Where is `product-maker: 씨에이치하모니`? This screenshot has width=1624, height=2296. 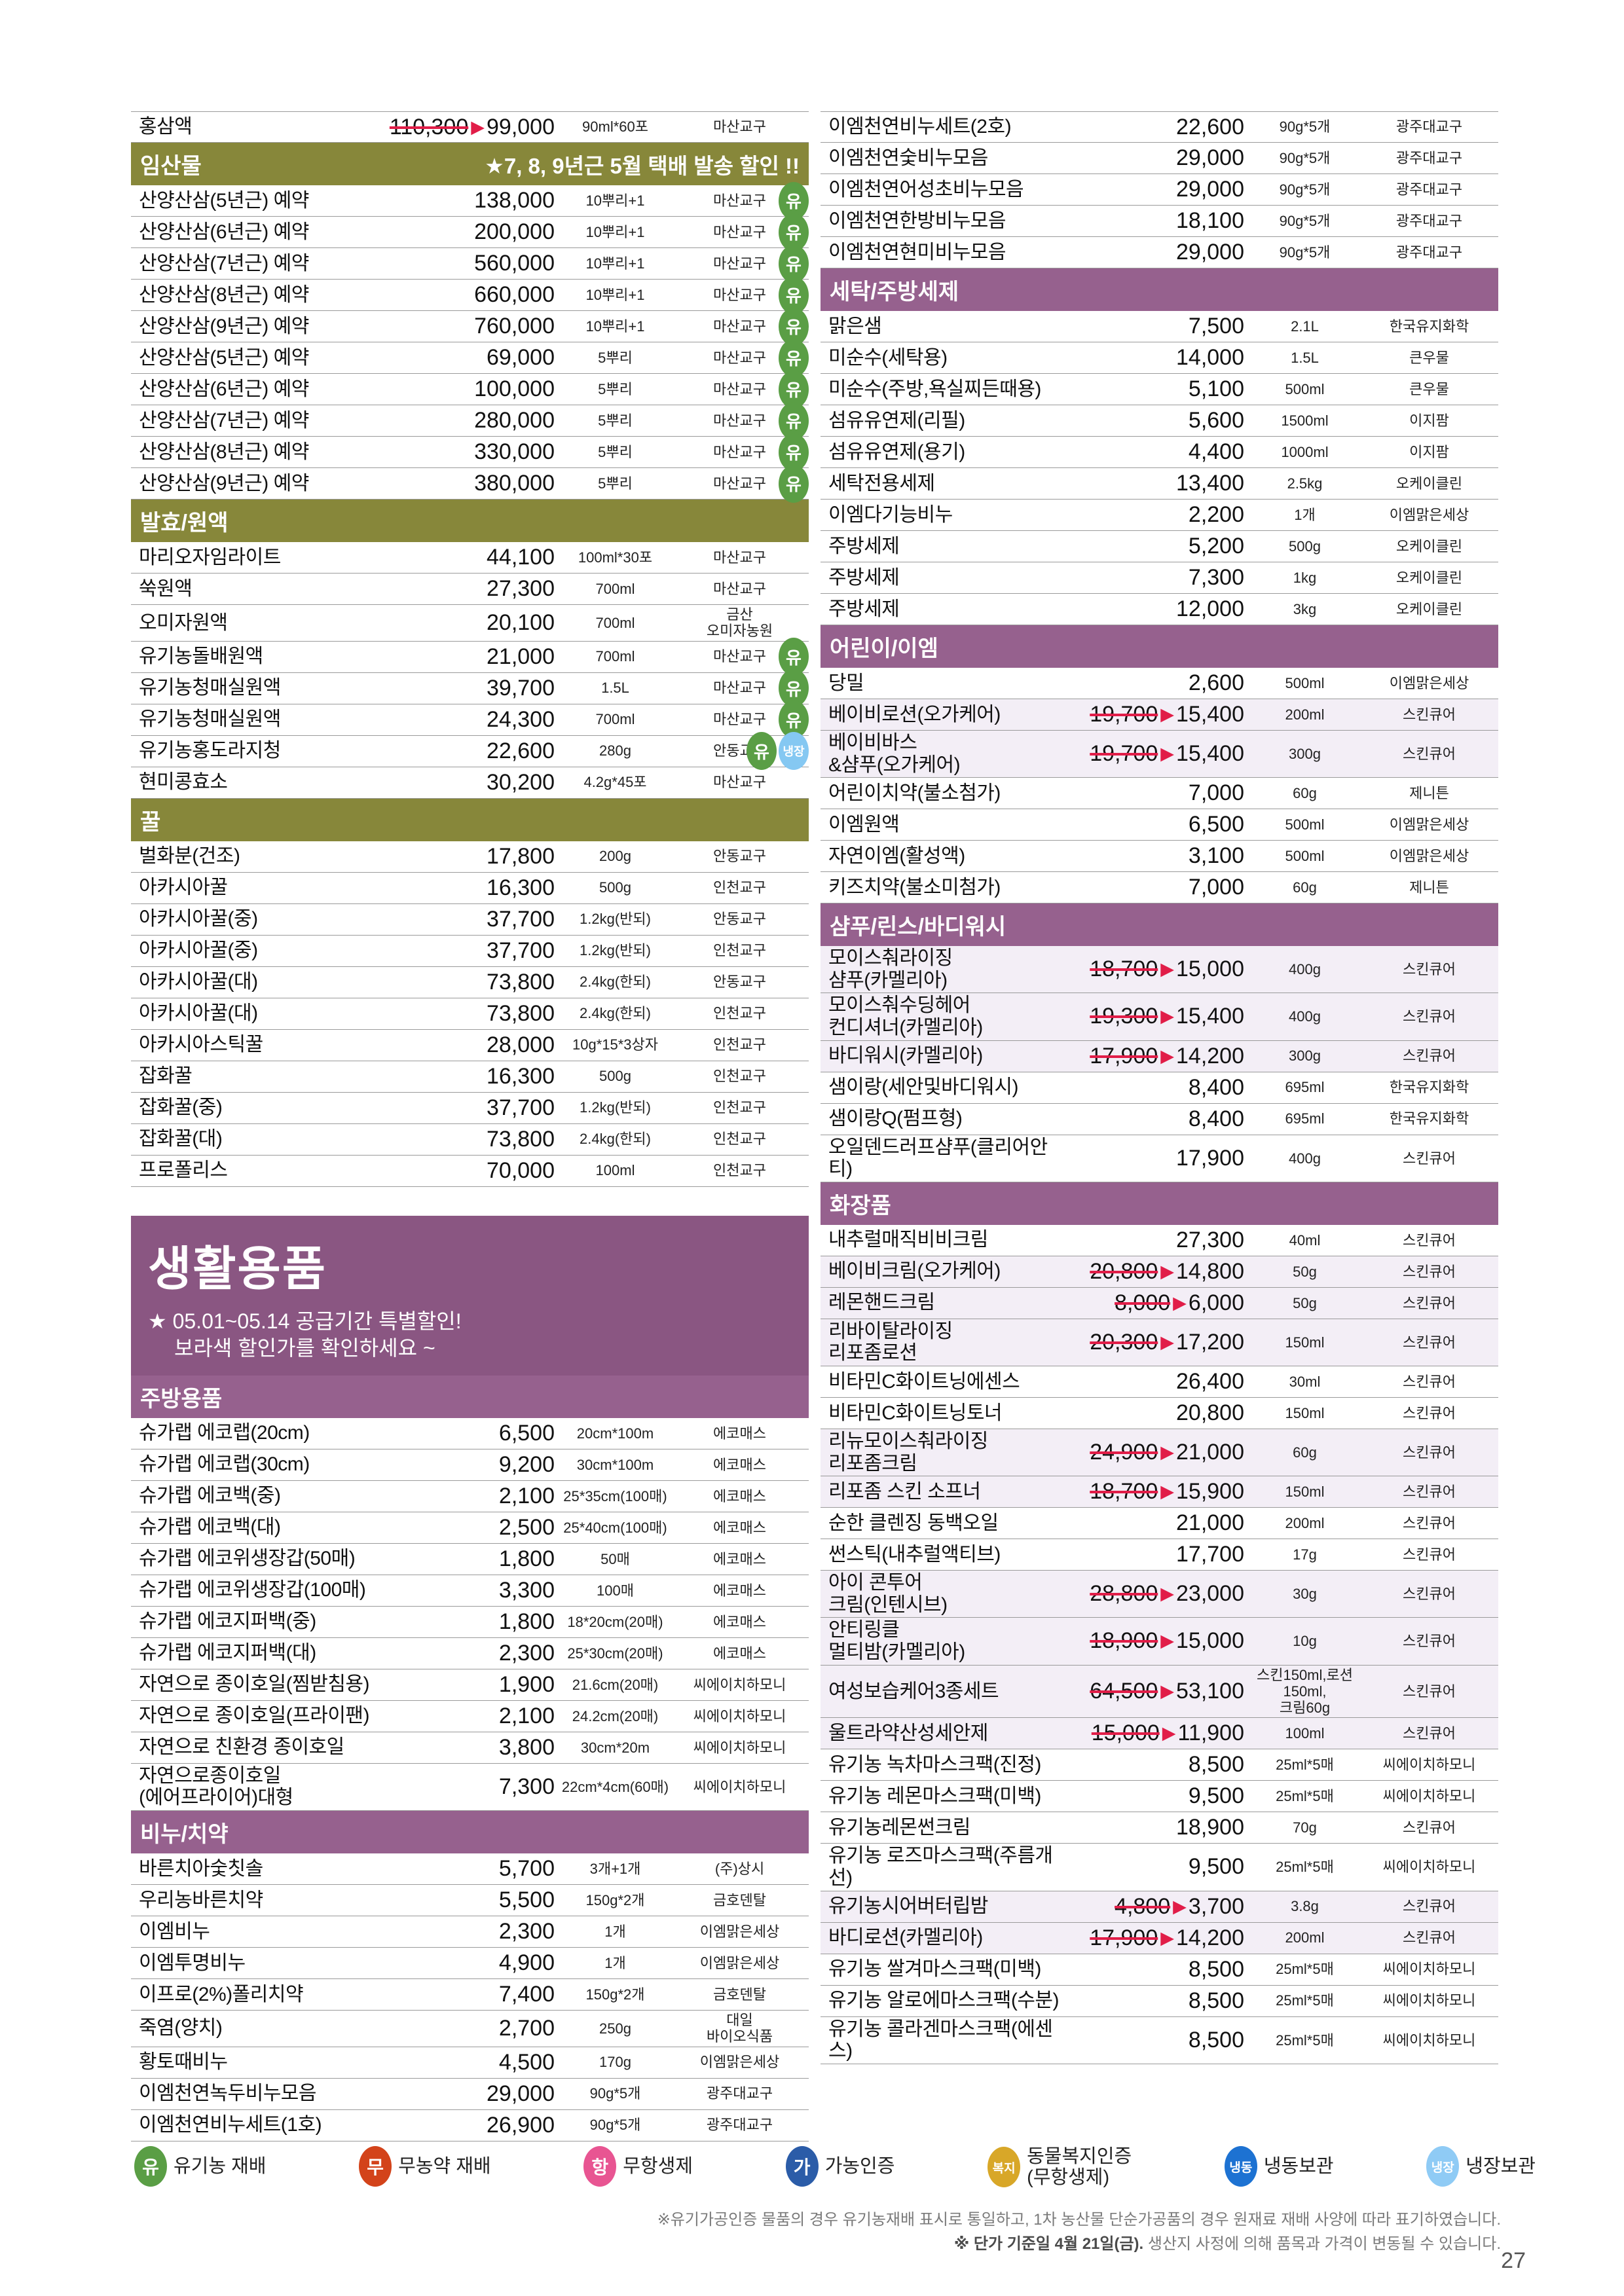
product-maker: 씨에이치하모니 is located at coordinates (1429, 1969).